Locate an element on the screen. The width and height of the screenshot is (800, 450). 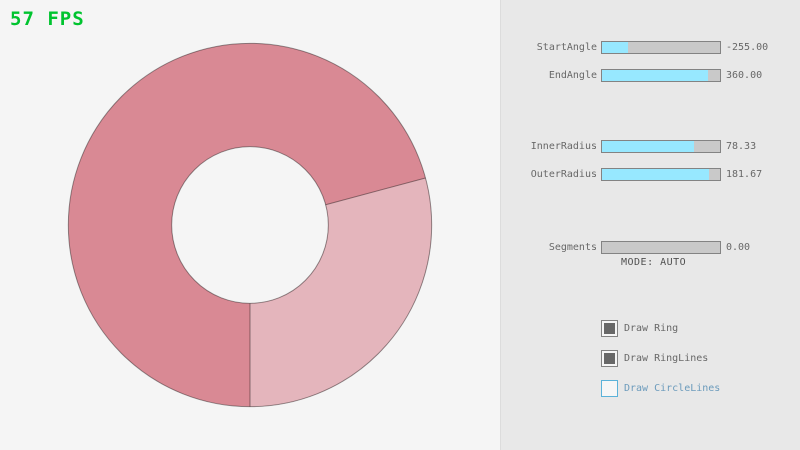
checkbox-row-draw-ring: Draw Ring is located at coordinates (650, 328).